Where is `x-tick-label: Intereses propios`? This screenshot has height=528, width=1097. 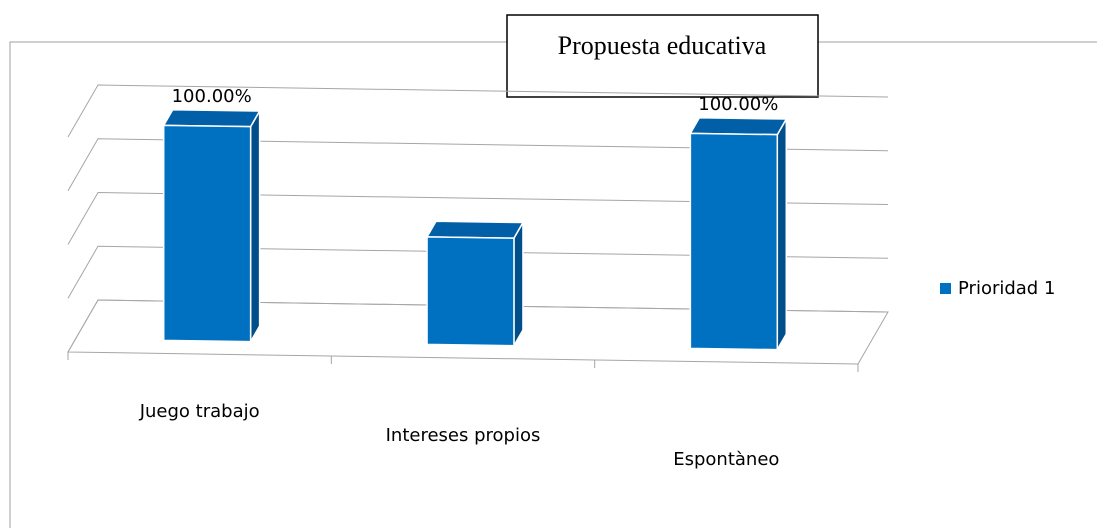 x-tick-label: Intereses propios is located at coordinates (463, 435).